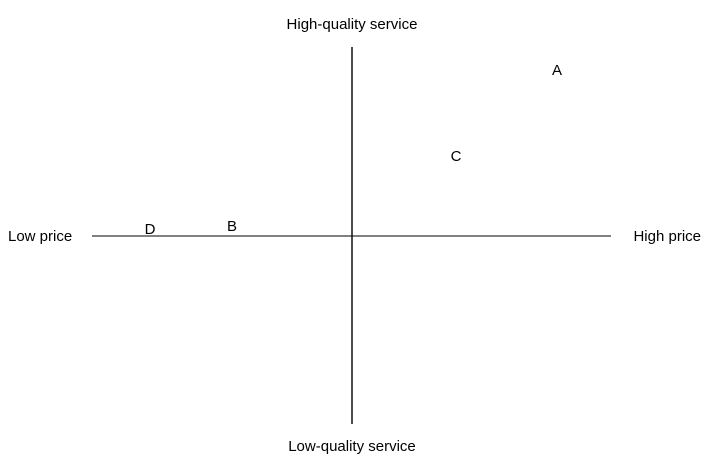 This screenshot has height=461, width=717. Describe the element at coordinates (232, 226) in the screenshot. I see `point-label-b: B` at that location.